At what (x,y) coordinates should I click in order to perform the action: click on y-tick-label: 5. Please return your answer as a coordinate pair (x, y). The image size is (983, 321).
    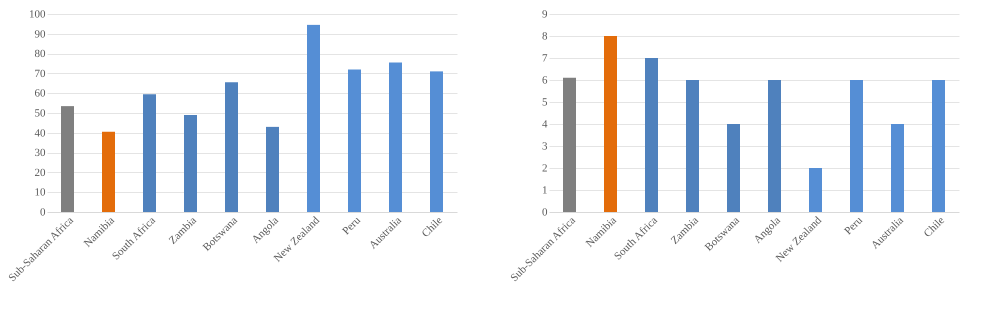
    Looking at the image, I should click on (545, 102).